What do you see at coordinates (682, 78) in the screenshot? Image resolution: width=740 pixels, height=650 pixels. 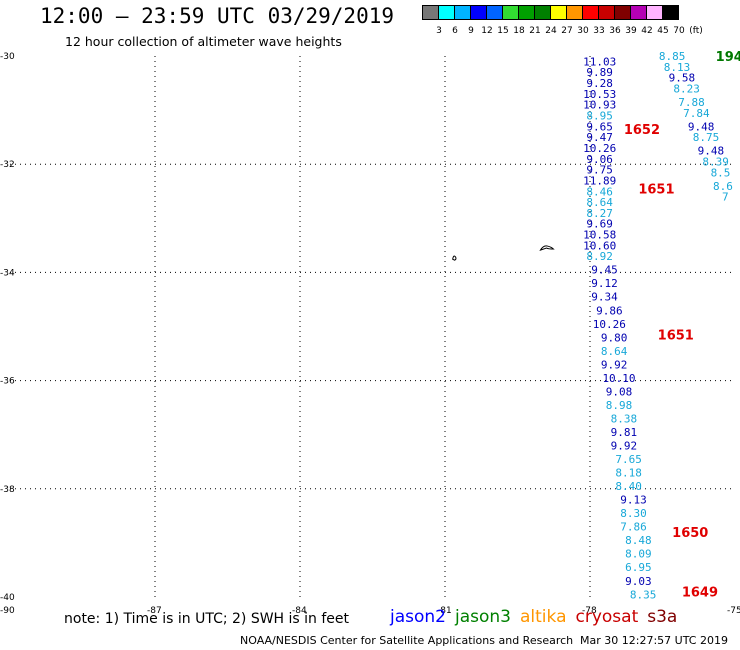 I see `track2-swh-label: 9.58` at bounding box center [682, 78].